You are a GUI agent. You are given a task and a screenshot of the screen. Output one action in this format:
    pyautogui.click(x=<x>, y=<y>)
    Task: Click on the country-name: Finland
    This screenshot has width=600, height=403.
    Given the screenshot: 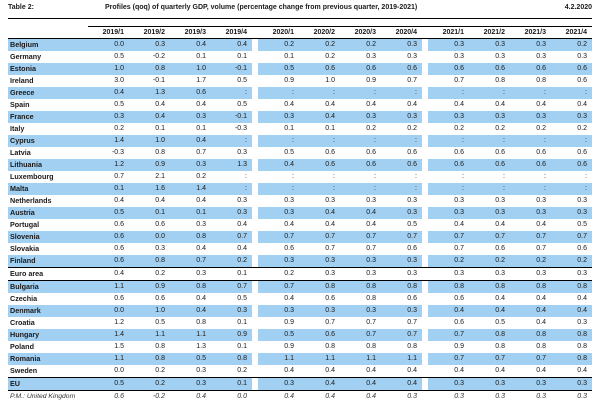 What is the action you would take?
    pyautogui.click(x=48, y=261)
    